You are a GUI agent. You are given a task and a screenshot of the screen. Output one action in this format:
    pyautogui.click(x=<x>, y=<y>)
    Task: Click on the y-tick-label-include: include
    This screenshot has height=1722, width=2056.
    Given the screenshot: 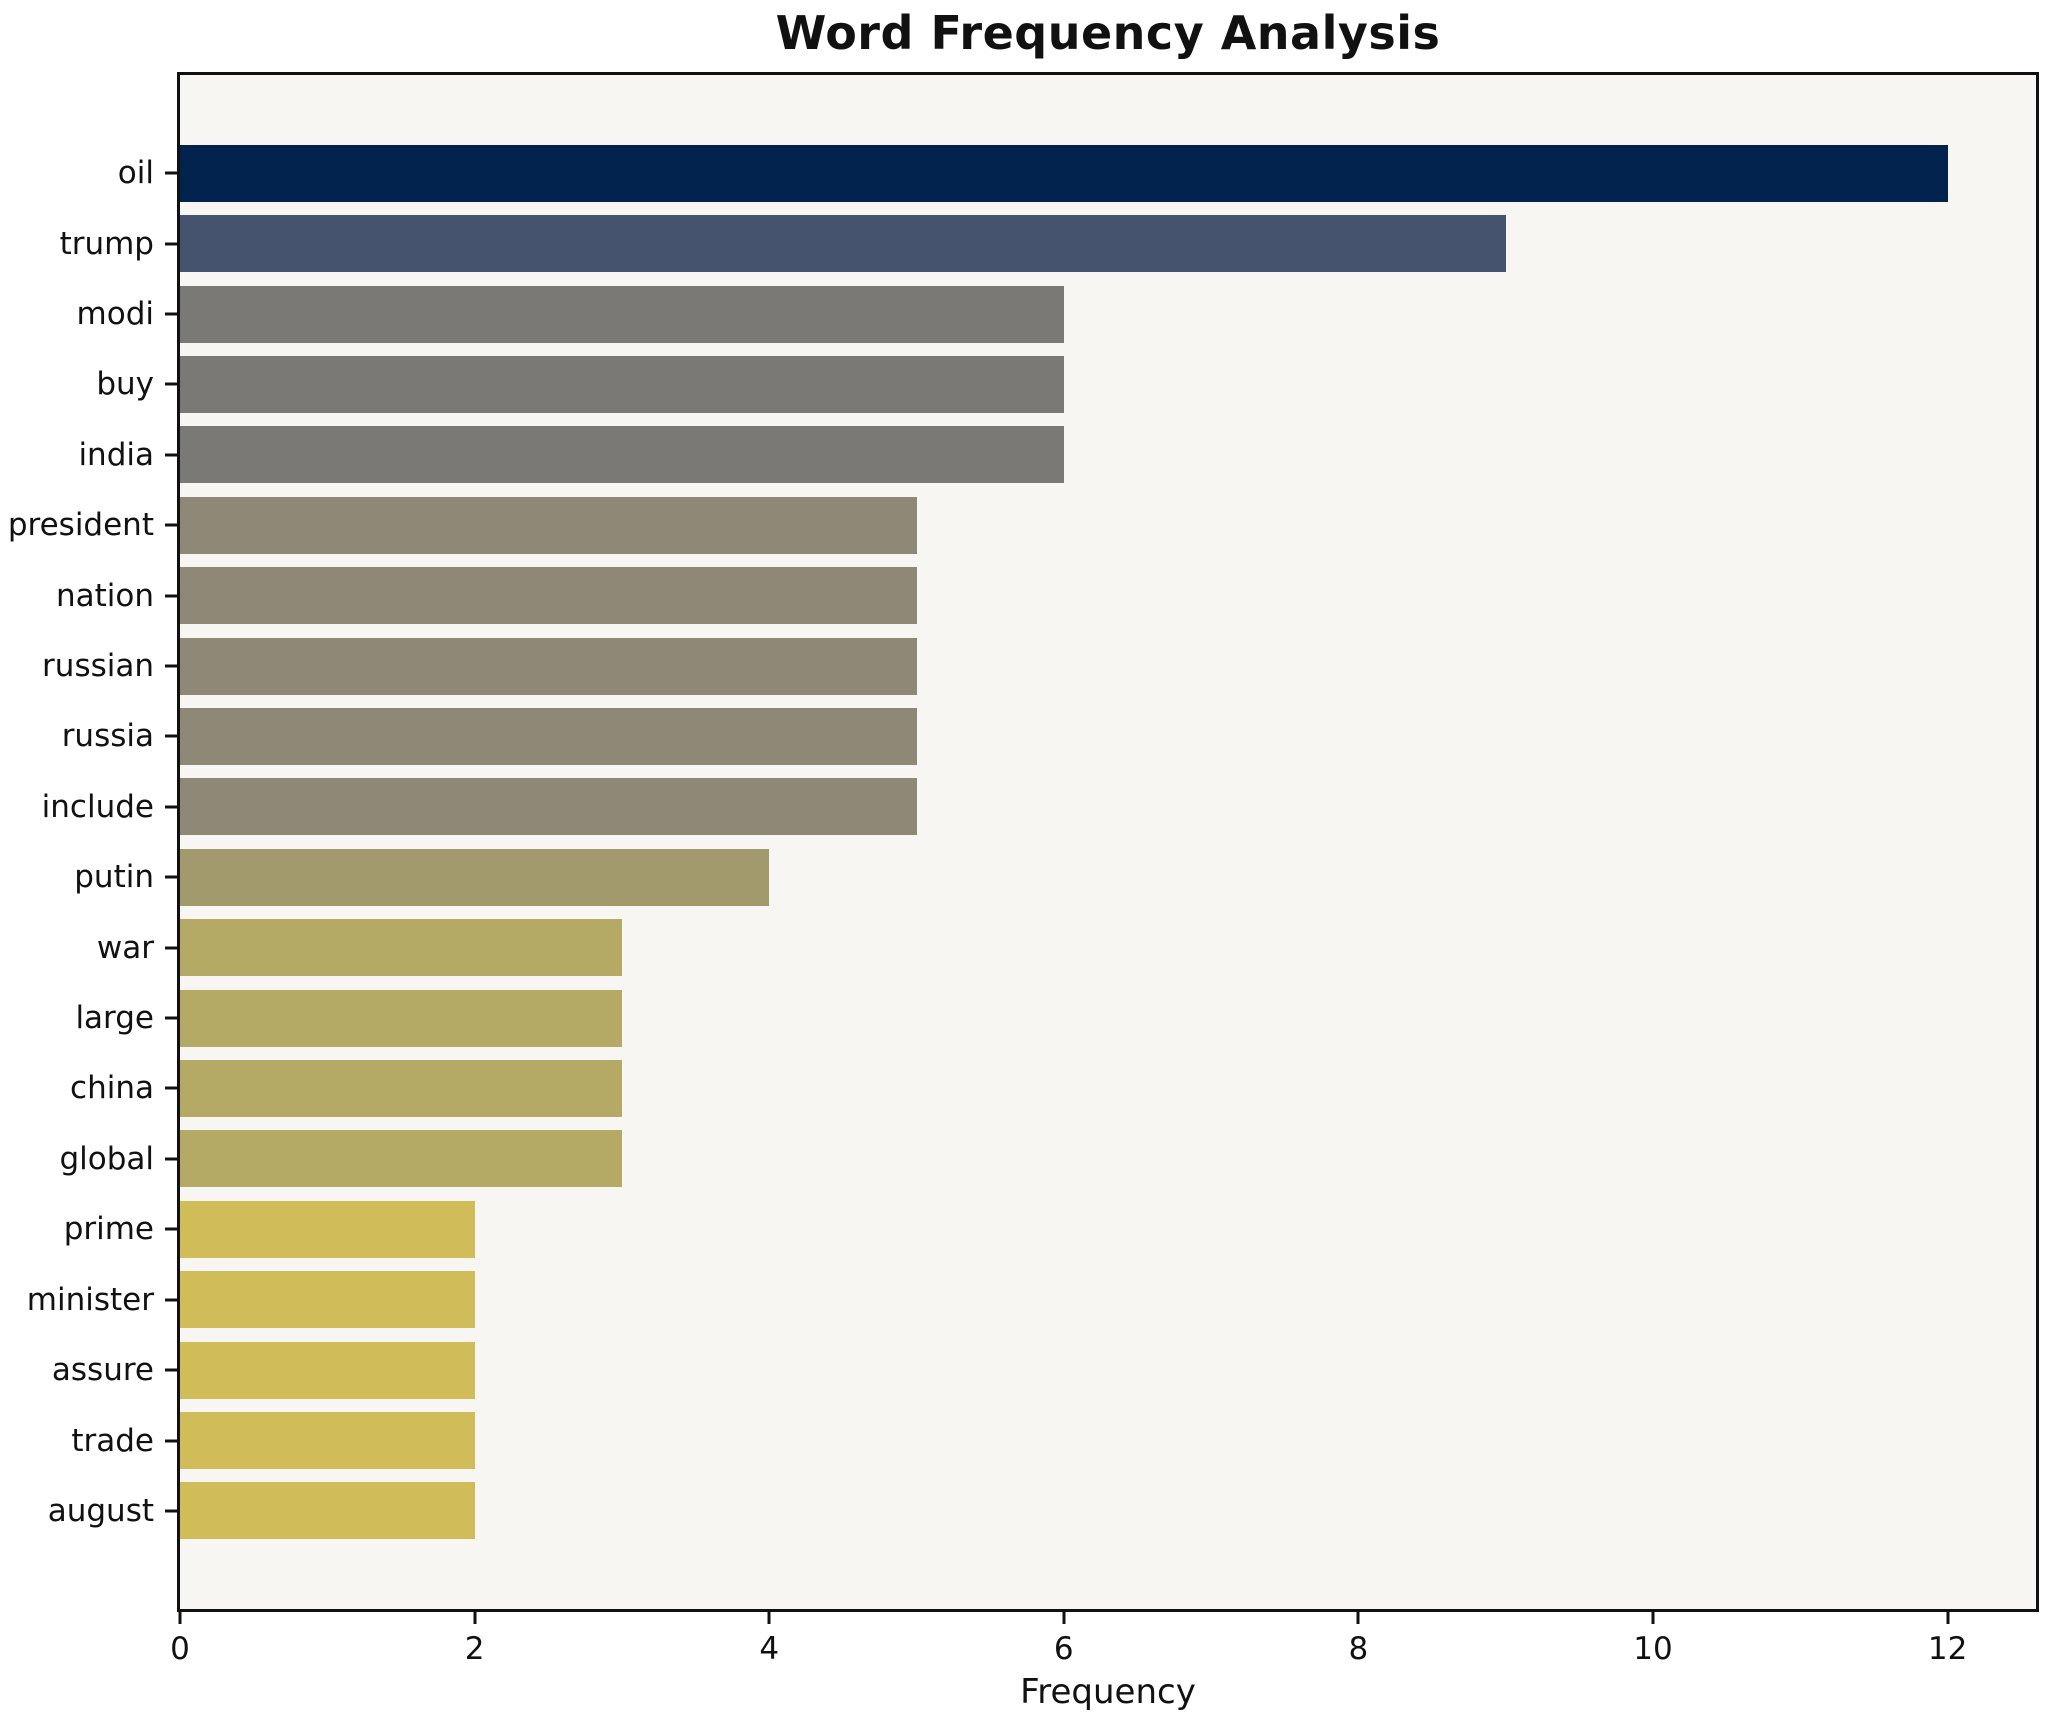 What is the action you would take?
    pyautogui.click(x=97, y=806)
    